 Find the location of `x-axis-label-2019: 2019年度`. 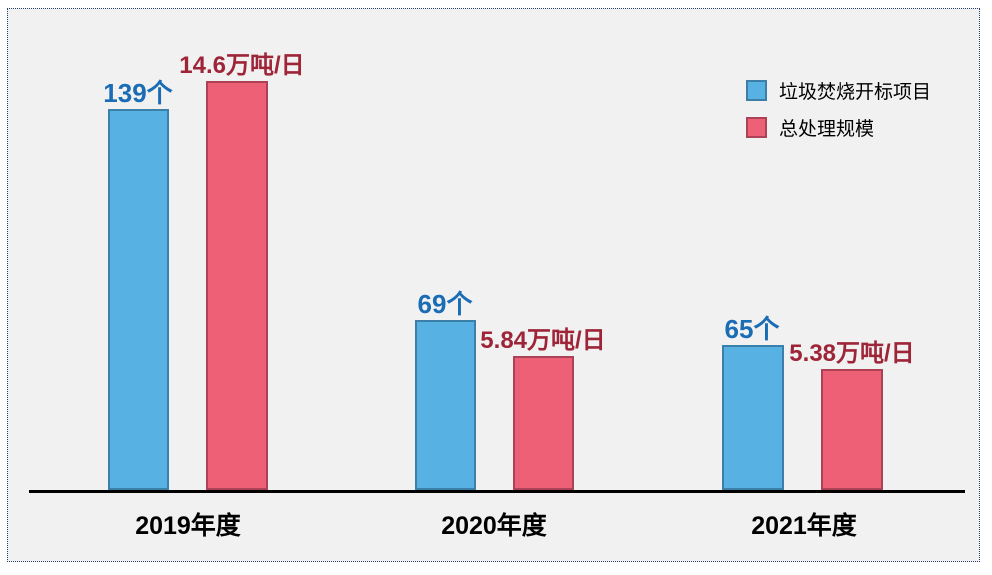

x-axis-label-2019: 2019年度 is located at coordinates (188, 526).